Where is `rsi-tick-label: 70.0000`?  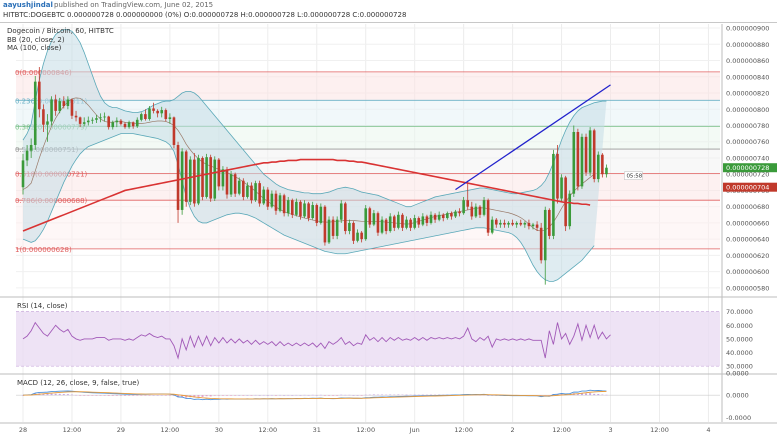
rsi-tick-label: 70.0000 is located at coordinates (739, 312).